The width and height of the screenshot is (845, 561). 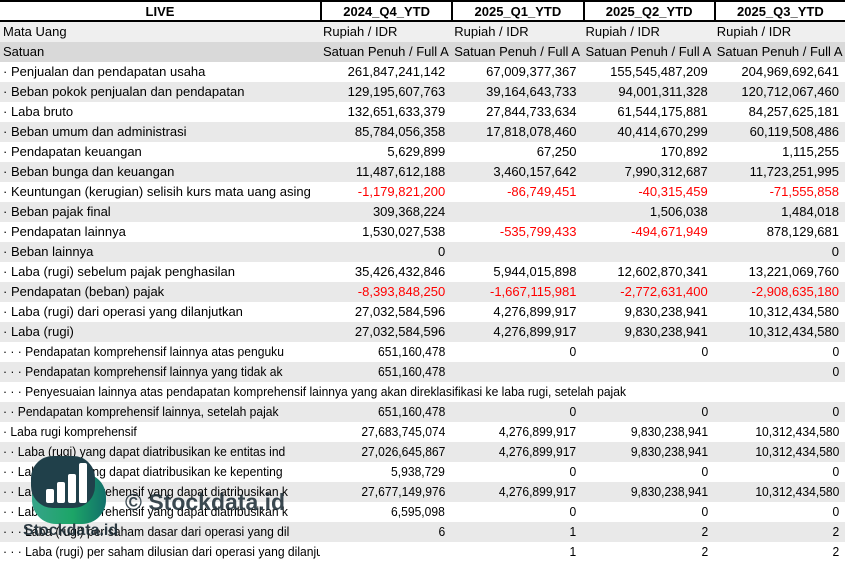 What do you see at coordinates (662, 131) in the screenshot?
I see `value-cell-2025_q2_ytd: 40,414,670,299` at bounding box center [662, 131].